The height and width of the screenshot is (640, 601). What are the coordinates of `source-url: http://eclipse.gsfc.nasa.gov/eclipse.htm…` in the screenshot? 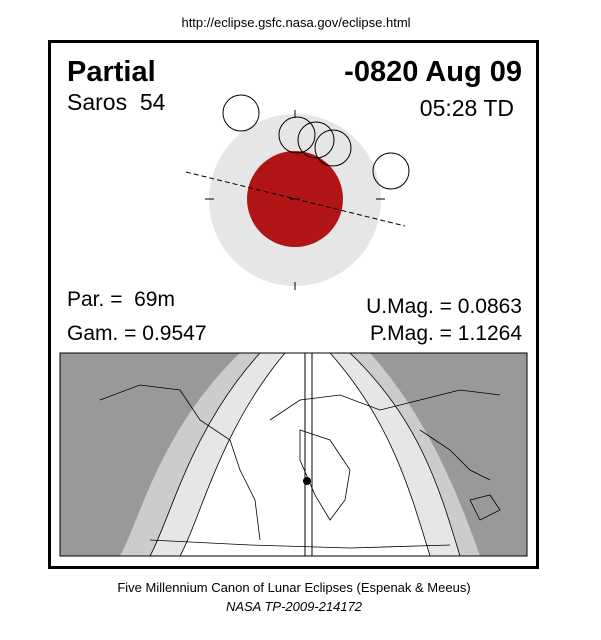 It's located at (295, 22).